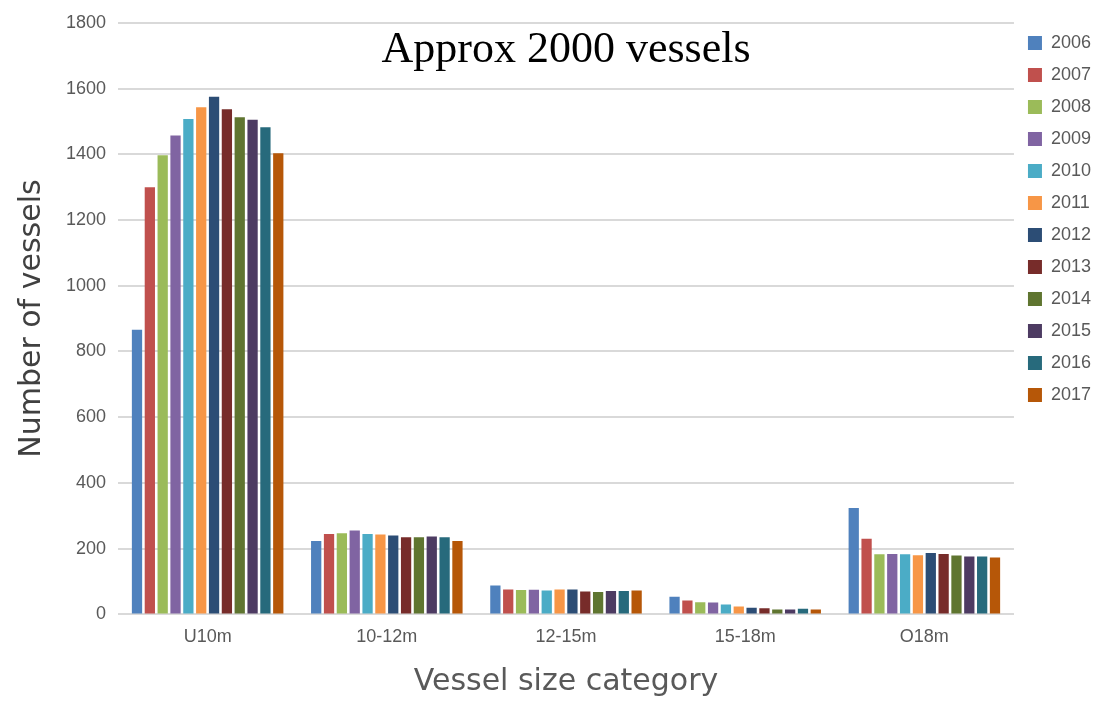 The height and width of the screenshot is (712, 1111). What do you see at coordinates (1070, 297) in the screenshot?
I see `legend-label: 2014` at bounding box center [1070, 297].